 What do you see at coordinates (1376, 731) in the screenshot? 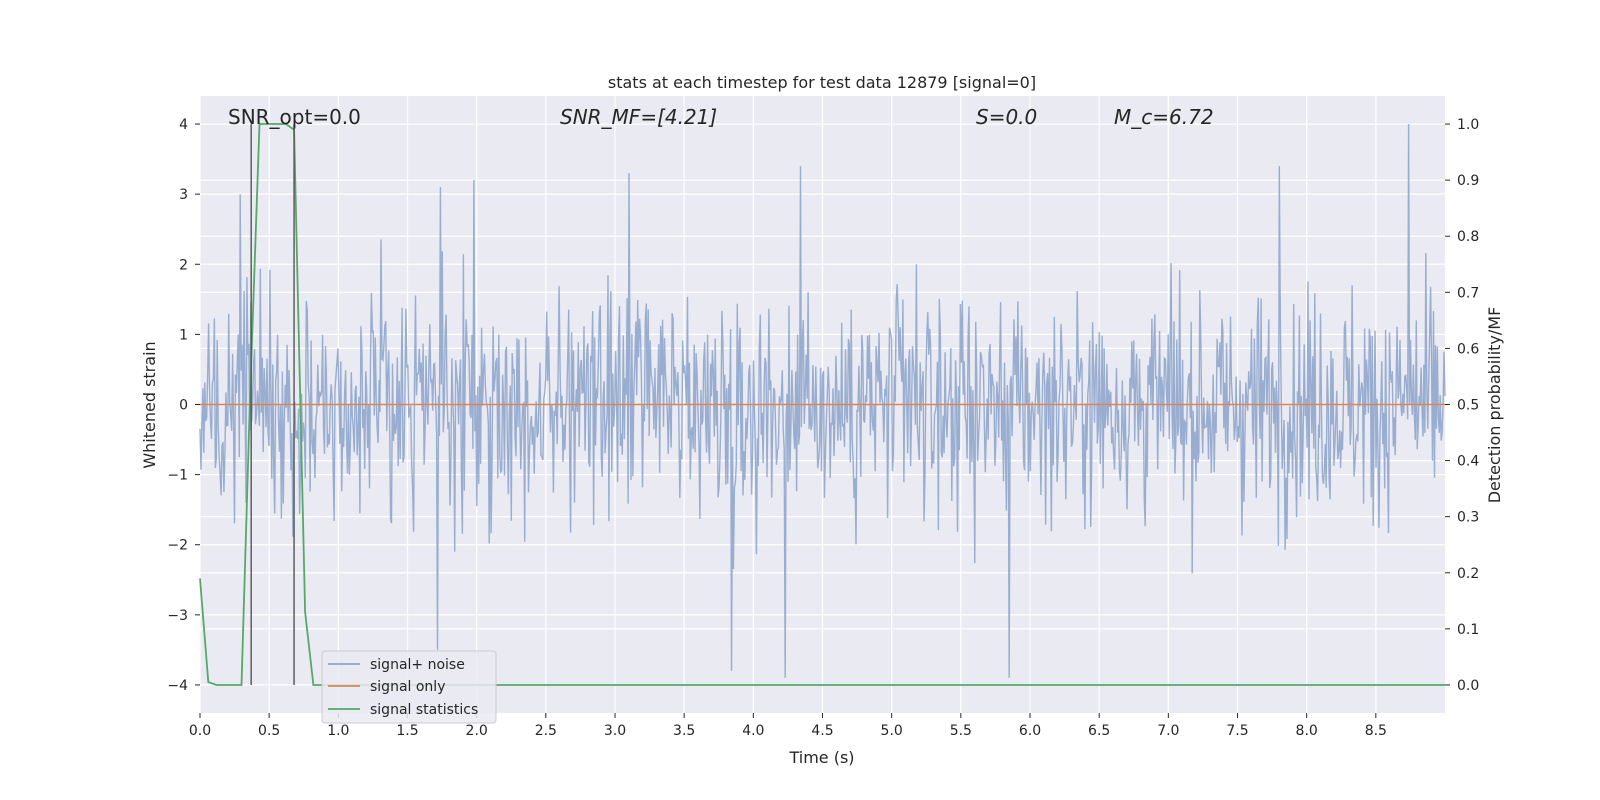
I see `x-tick-label: 8.5` at bounding box center [1376, 731].